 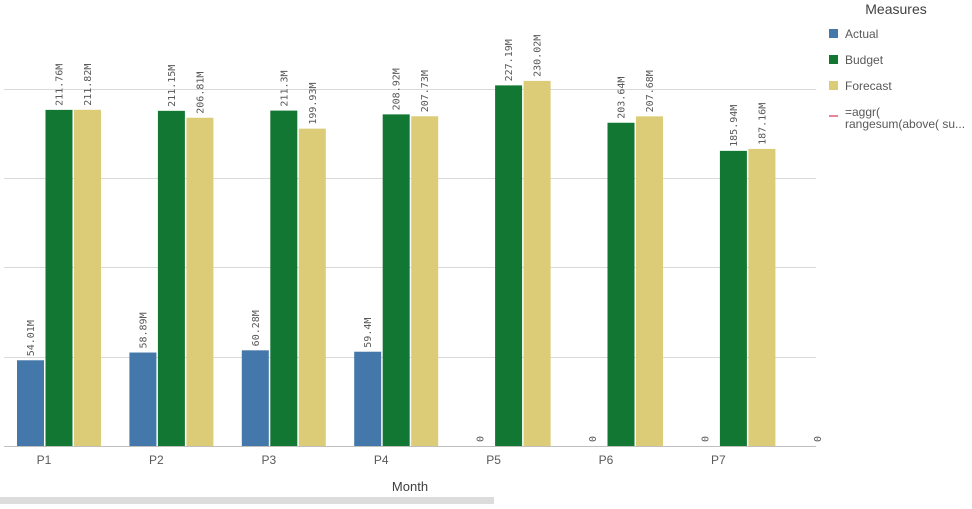 I want to click on bar-forecast-p7, so click(x=762, y=297).